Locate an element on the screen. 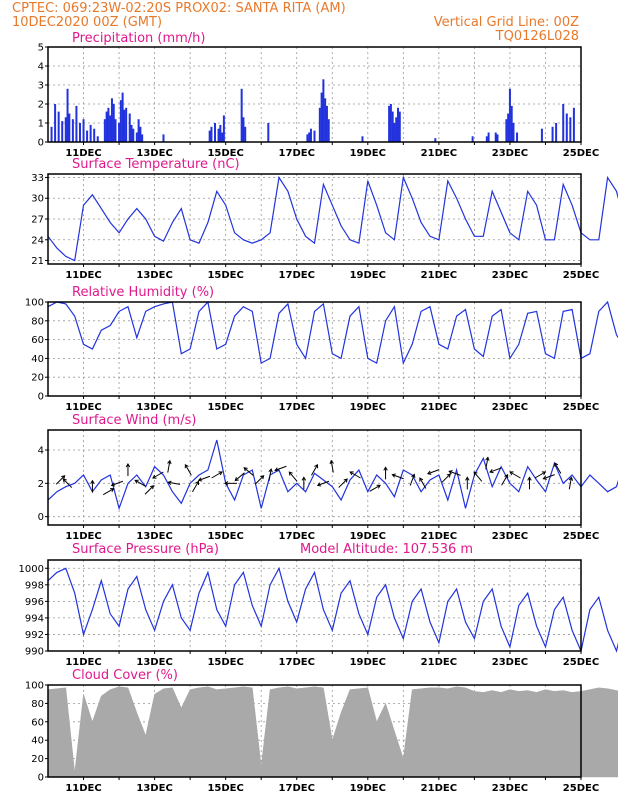  pressure-xtick-label: 13DEC is located at coordinates (154, 662).